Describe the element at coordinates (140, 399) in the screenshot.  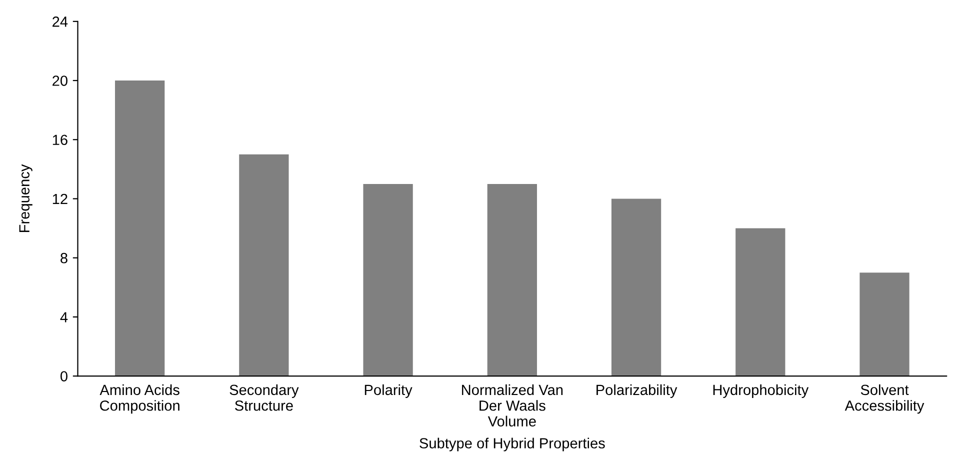
I see `x-tick-label: Amino Acids Composition` at that location.